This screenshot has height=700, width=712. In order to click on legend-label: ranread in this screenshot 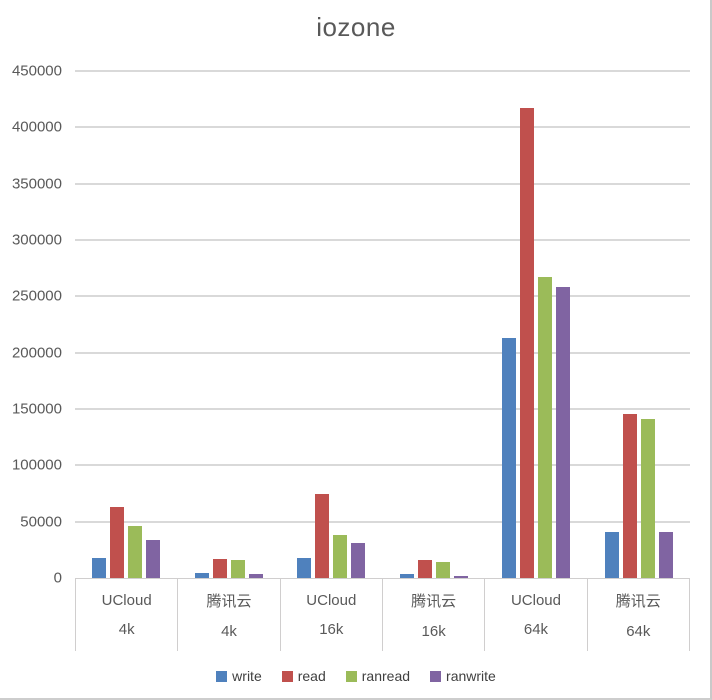, I will do `click(386, 676)`.